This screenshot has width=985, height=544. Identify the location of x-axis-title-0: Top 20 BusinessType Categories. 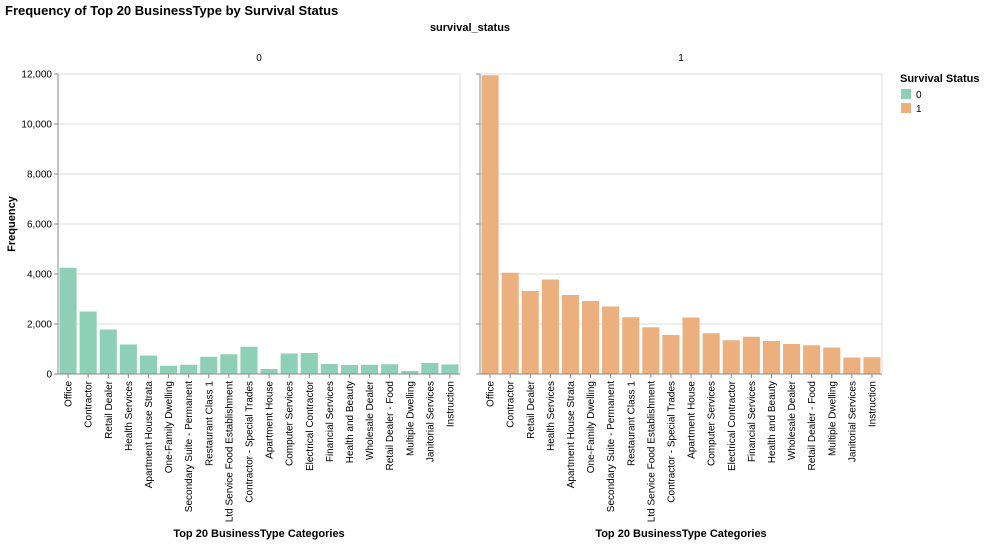
(258, 534).